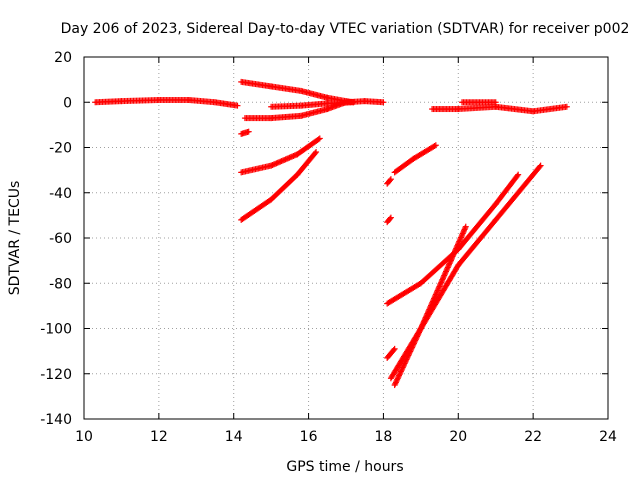 Image resolution: width=640 pixels, height=480 pixels. I want to click on y-axis-label: SDTVAR / TECUs, so click(15, 238).